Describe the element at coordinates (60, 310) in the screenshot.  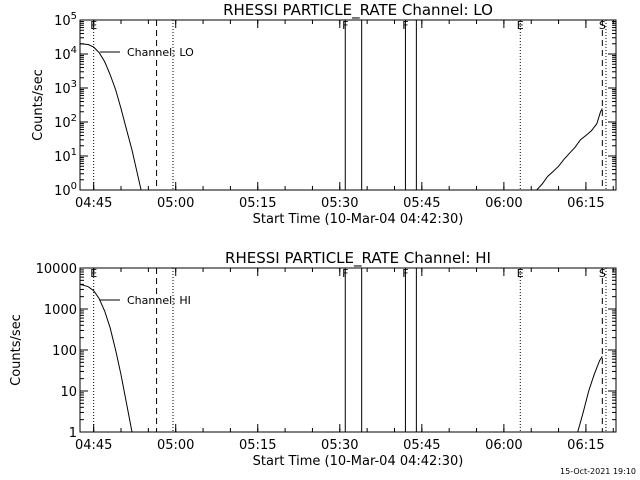
I see `y-tick-label: 1000` at that location.